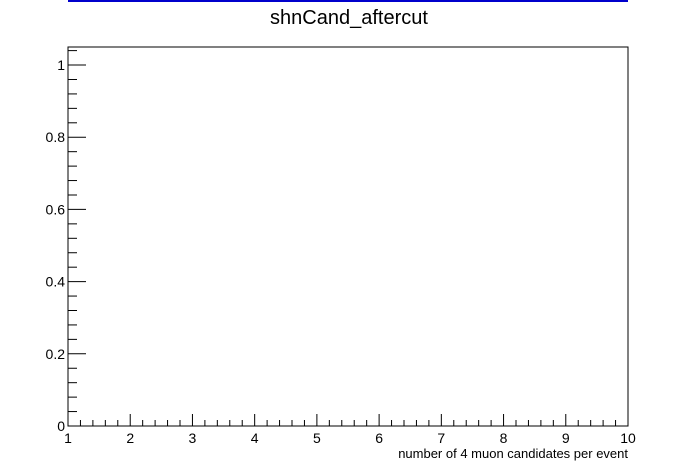 The image size is (698, 474). I want to click on y-axis: 0 0.2 0.4 0.6 0.8 1, so click(66, 242).